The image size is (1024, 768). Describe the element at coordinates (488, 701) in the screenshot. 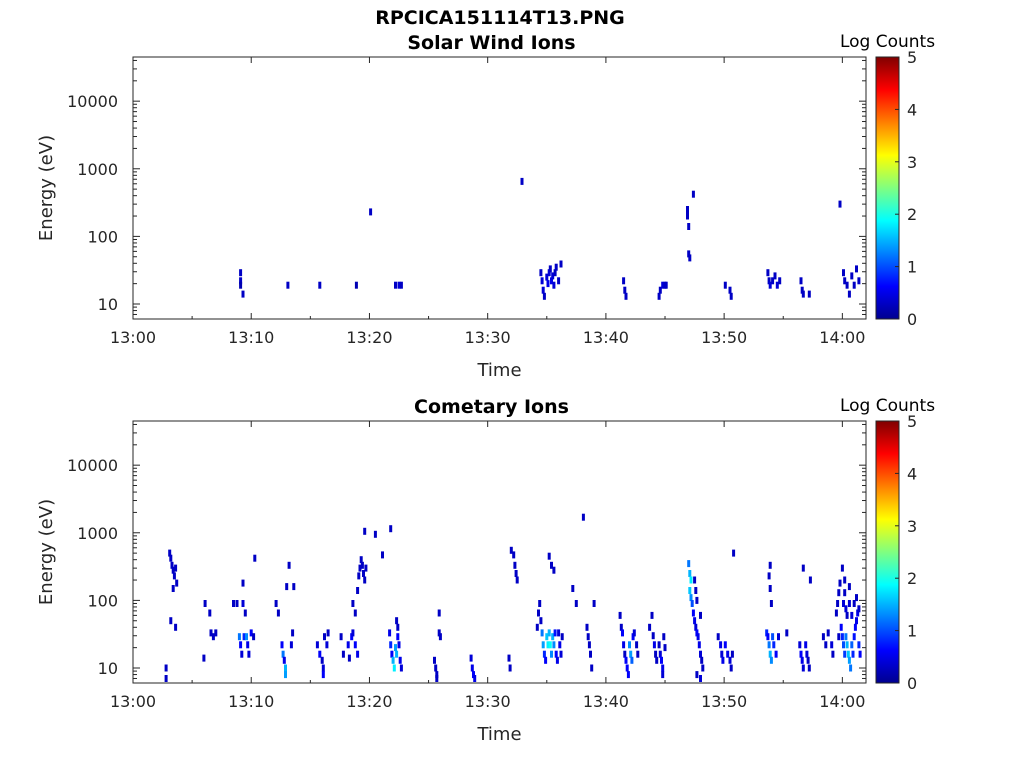

I see `p1-x-tick-label: 13:30` at that location.